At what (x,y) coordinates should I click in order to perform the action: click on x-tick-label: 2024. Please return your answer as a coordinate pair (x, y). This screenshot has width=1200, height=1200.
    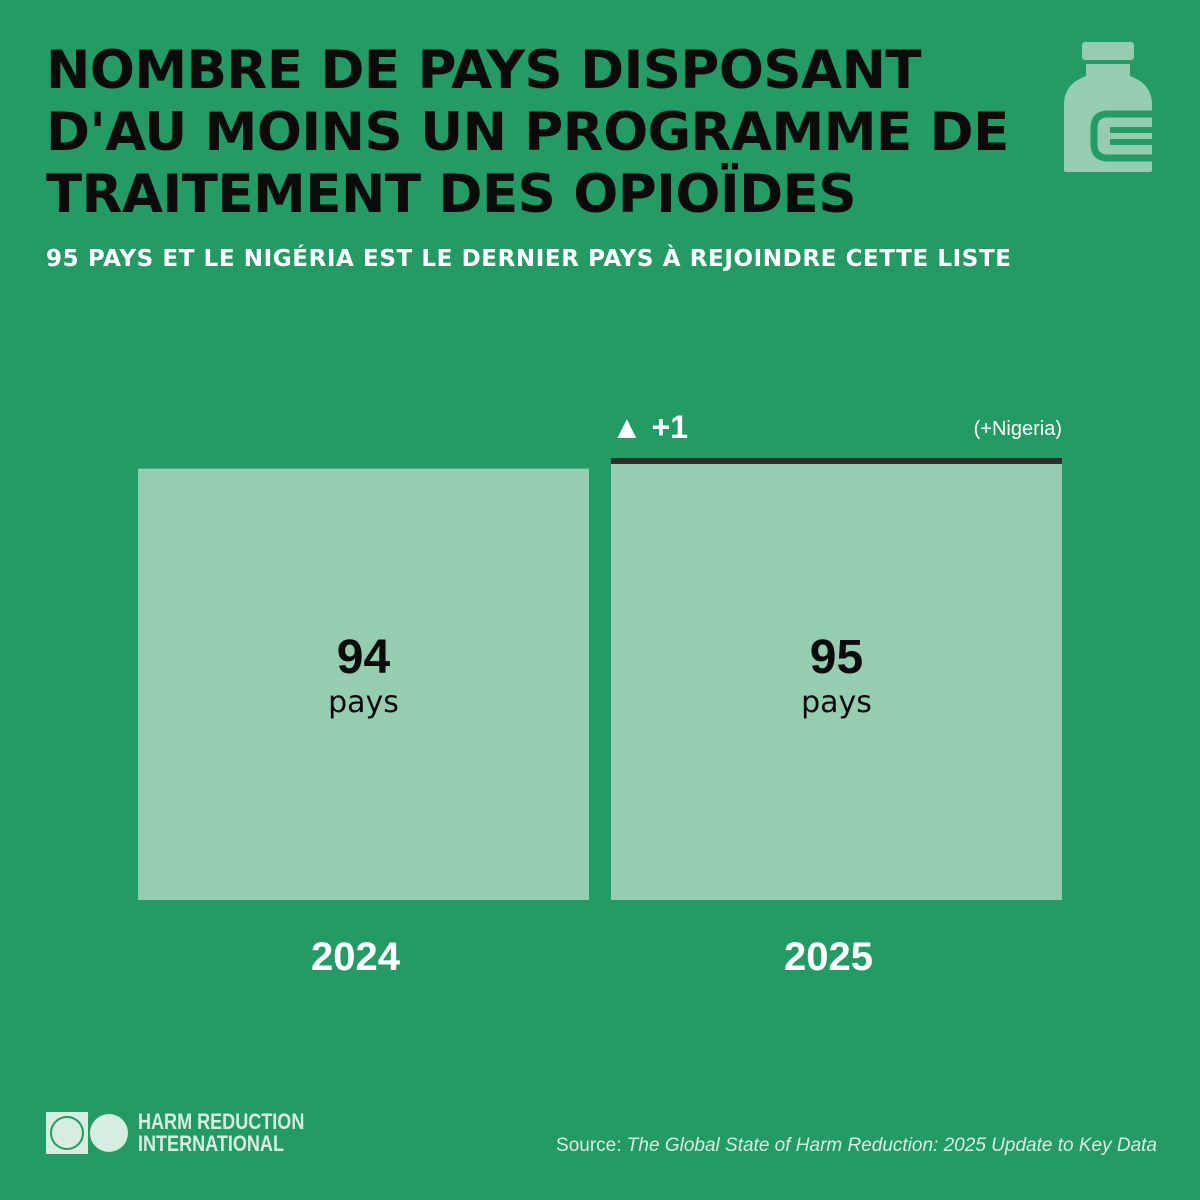
    Looking at the image, I should click on (356, 957).